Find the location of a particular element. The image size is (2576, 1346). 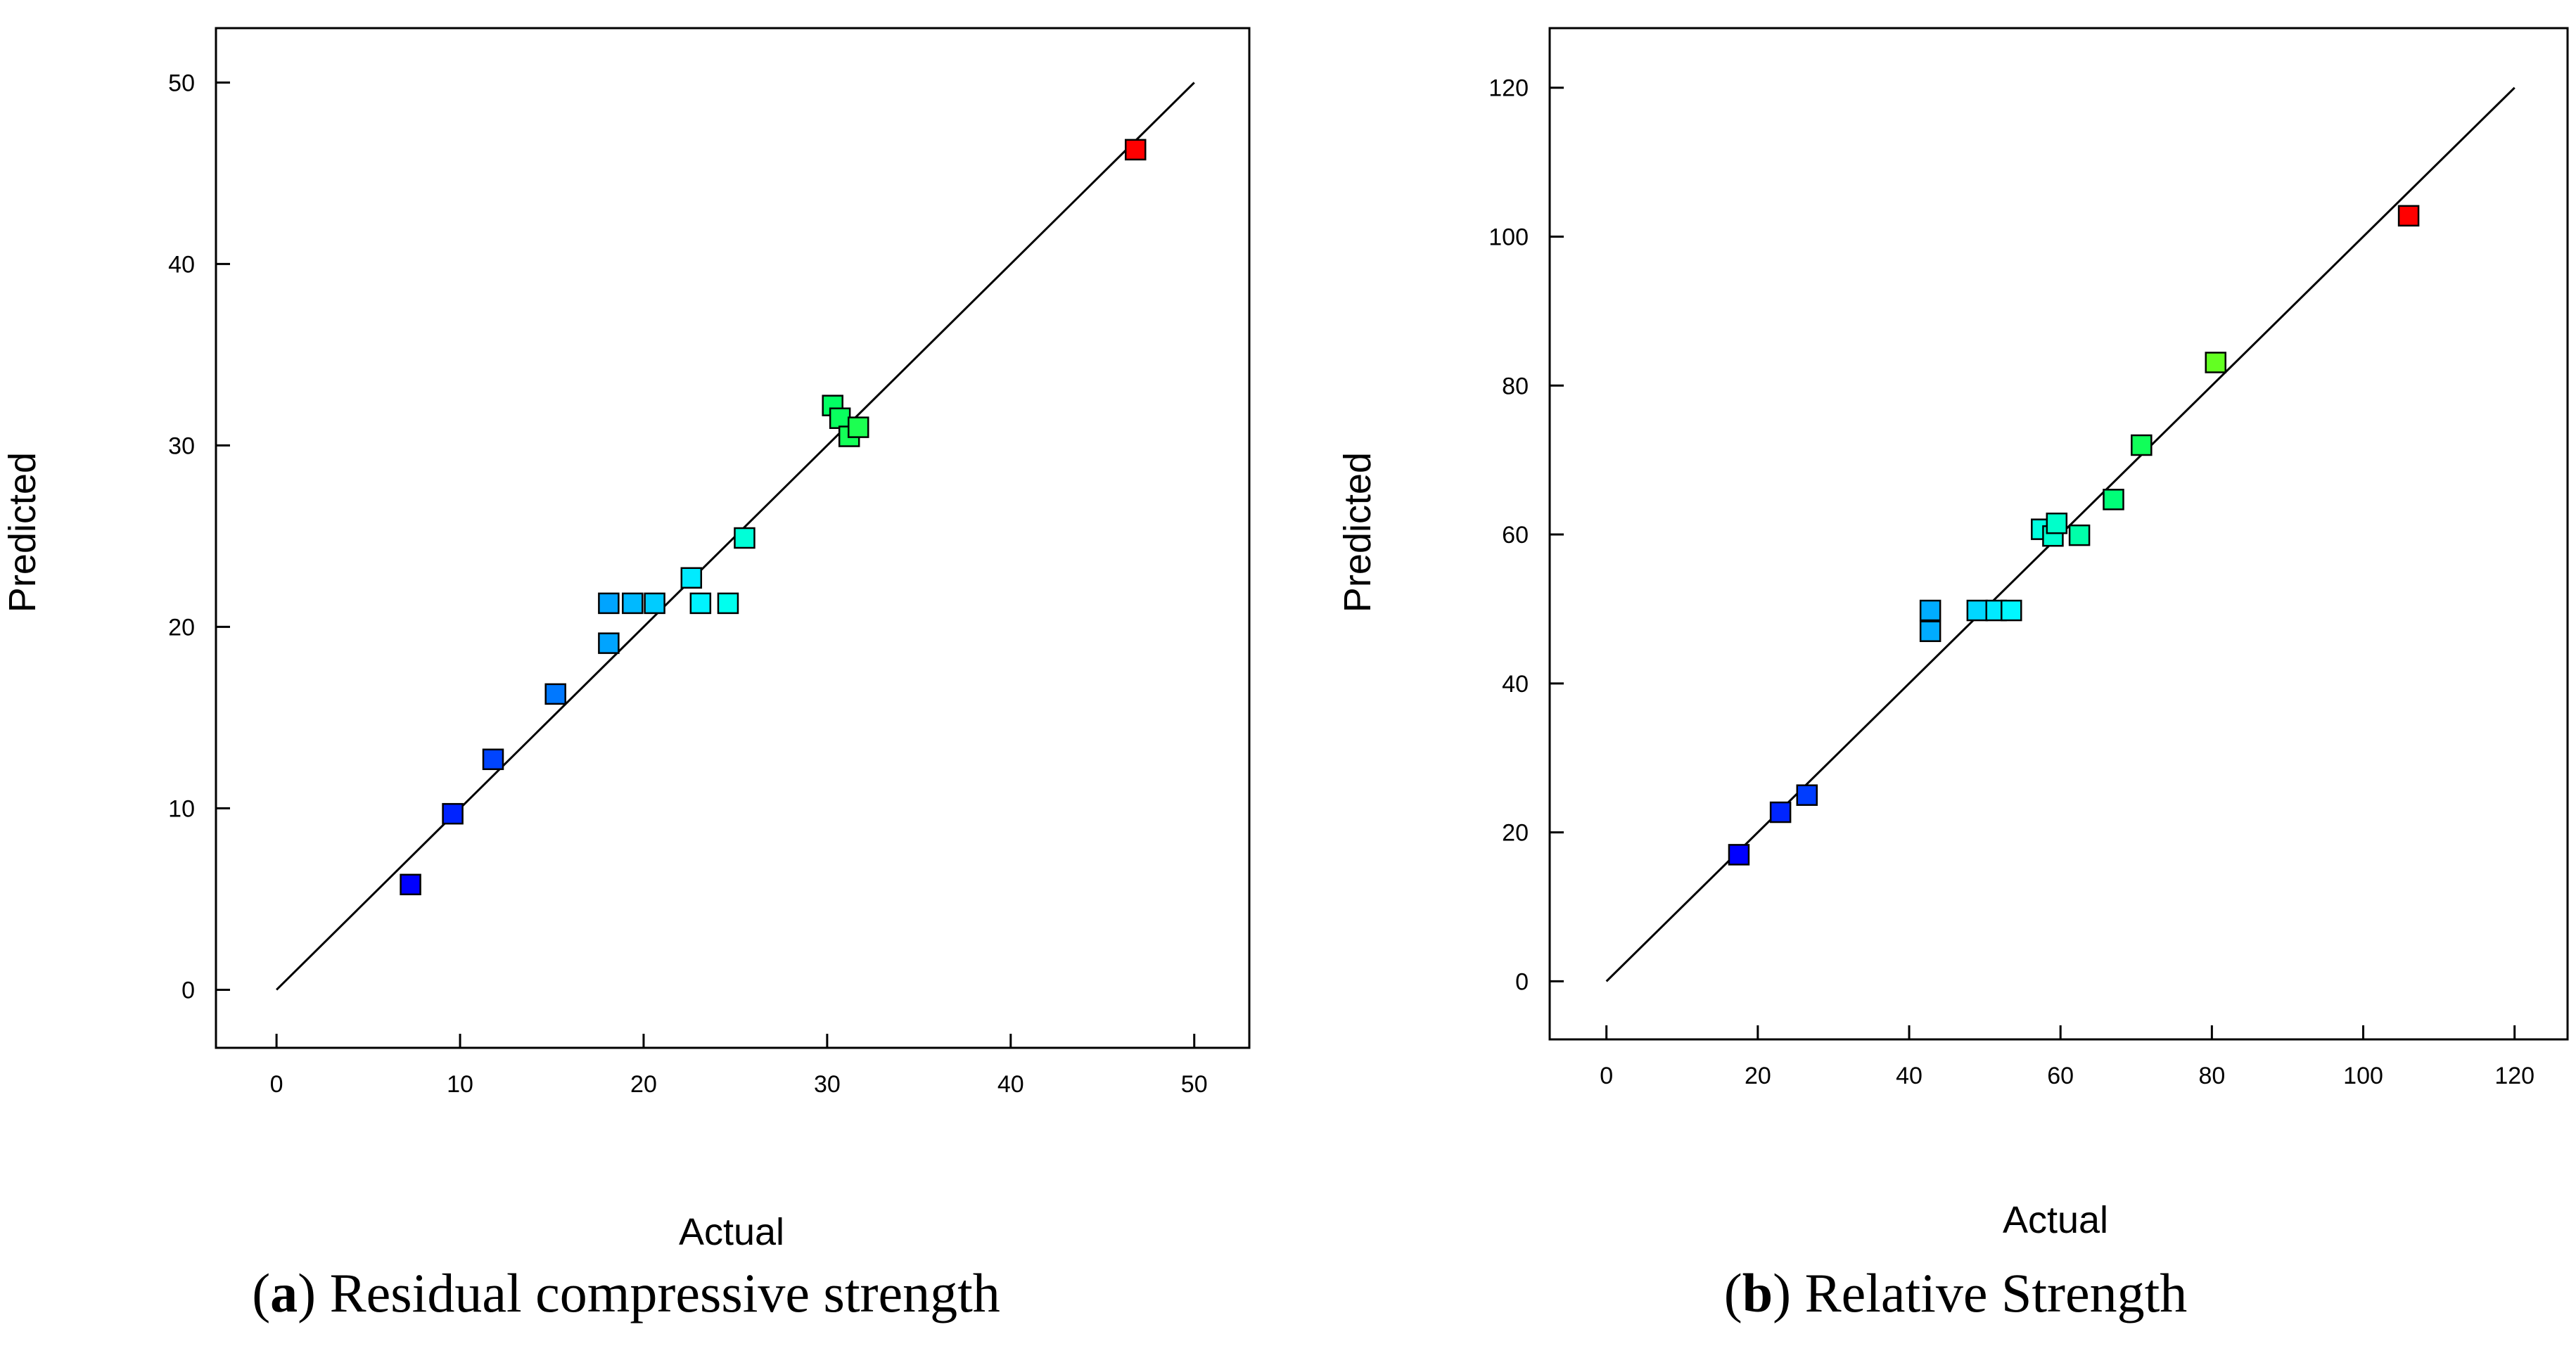

x-tick-label: 120 is located at coordinates (2514, 1076).